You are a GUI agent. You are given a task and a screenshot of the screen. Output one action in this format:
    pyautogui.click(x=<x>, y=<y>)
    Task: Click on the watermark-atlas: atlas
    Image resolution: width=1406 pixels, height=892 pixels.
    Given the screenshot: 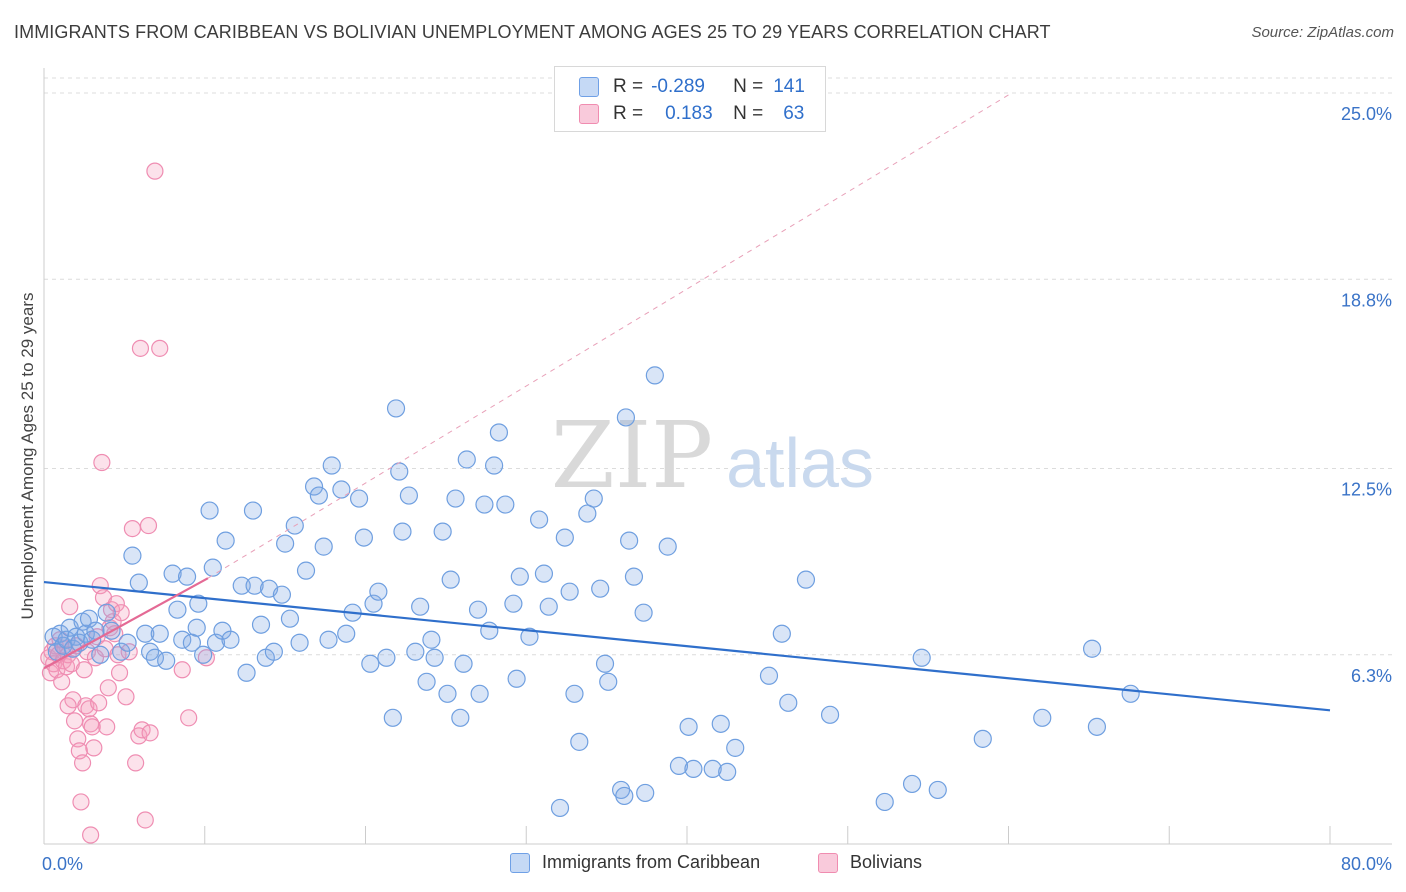 What is the action you would take?
    pyautogui.click(x=800, y=463)
    